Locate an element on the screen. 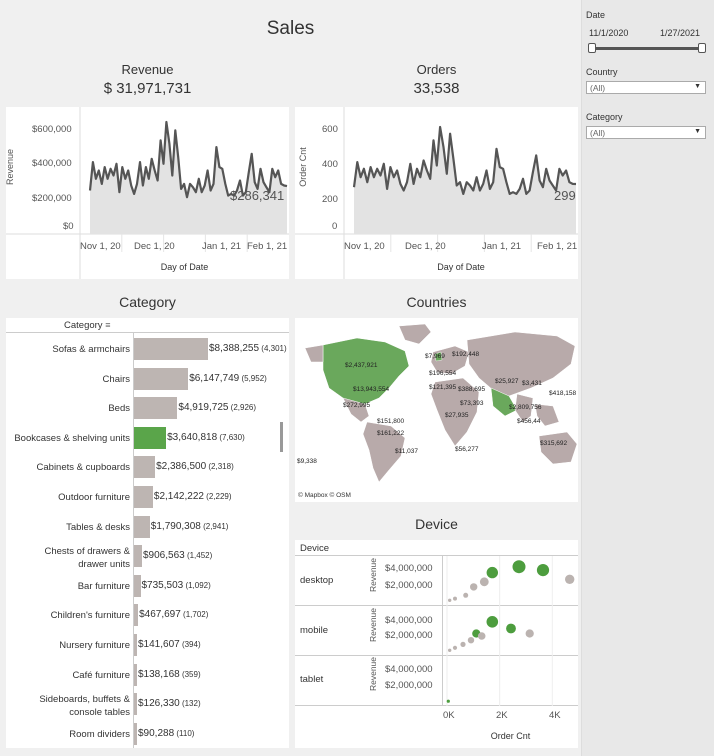 The width and height of the screenshot is (714, 756). map-country-label: $2,437,921 is located at coordinates (361, 365).